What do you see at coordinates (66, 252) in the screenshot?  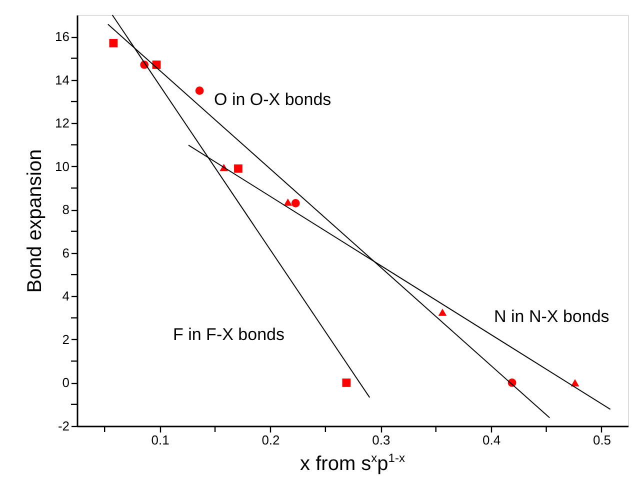 I see `y-tick-label: 6` at bounding box center [66, 252].